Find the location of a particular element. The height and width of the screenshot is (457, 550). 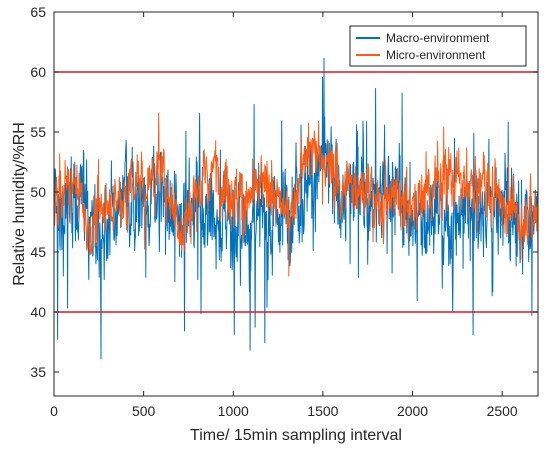

x-tick-label: 0 is located at coordinates (54, 411).